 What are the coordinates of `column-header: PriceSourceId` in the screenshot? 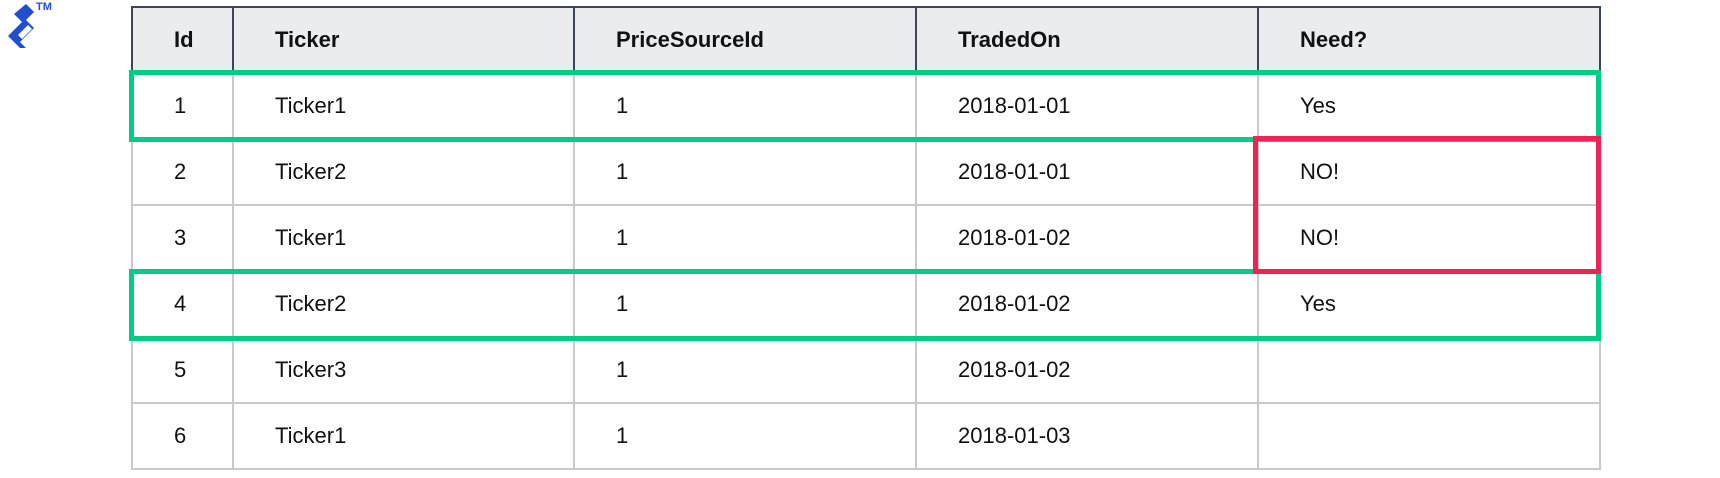 It's located at (745, 40).